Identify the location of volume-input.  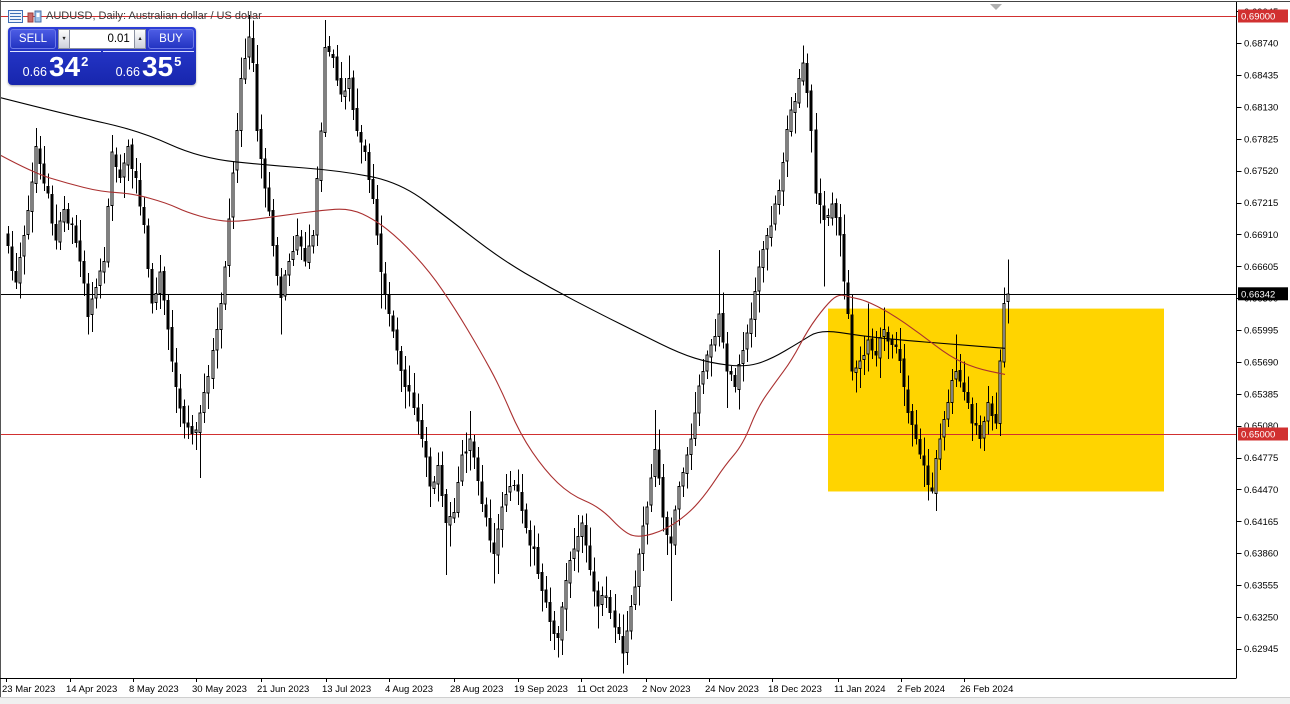
(102, 39).